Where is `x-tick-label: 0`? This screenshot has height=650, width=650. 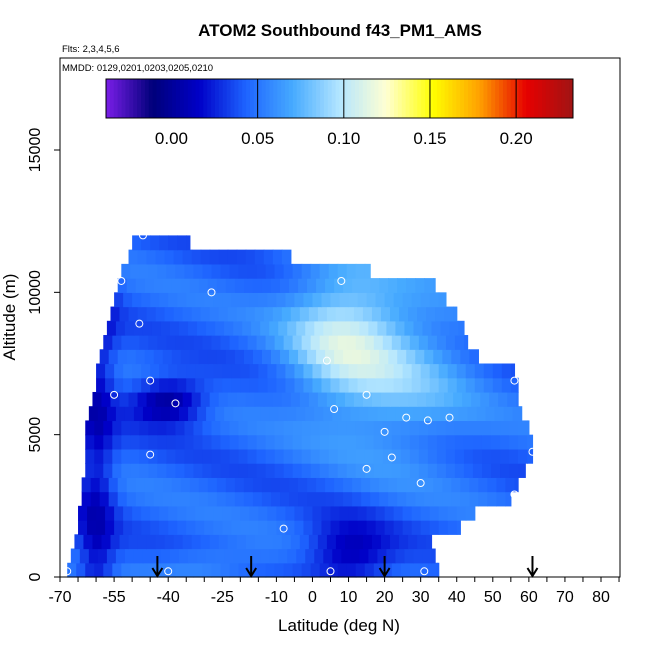 x-tick-label: 0 is located at coordinates (312, 597).